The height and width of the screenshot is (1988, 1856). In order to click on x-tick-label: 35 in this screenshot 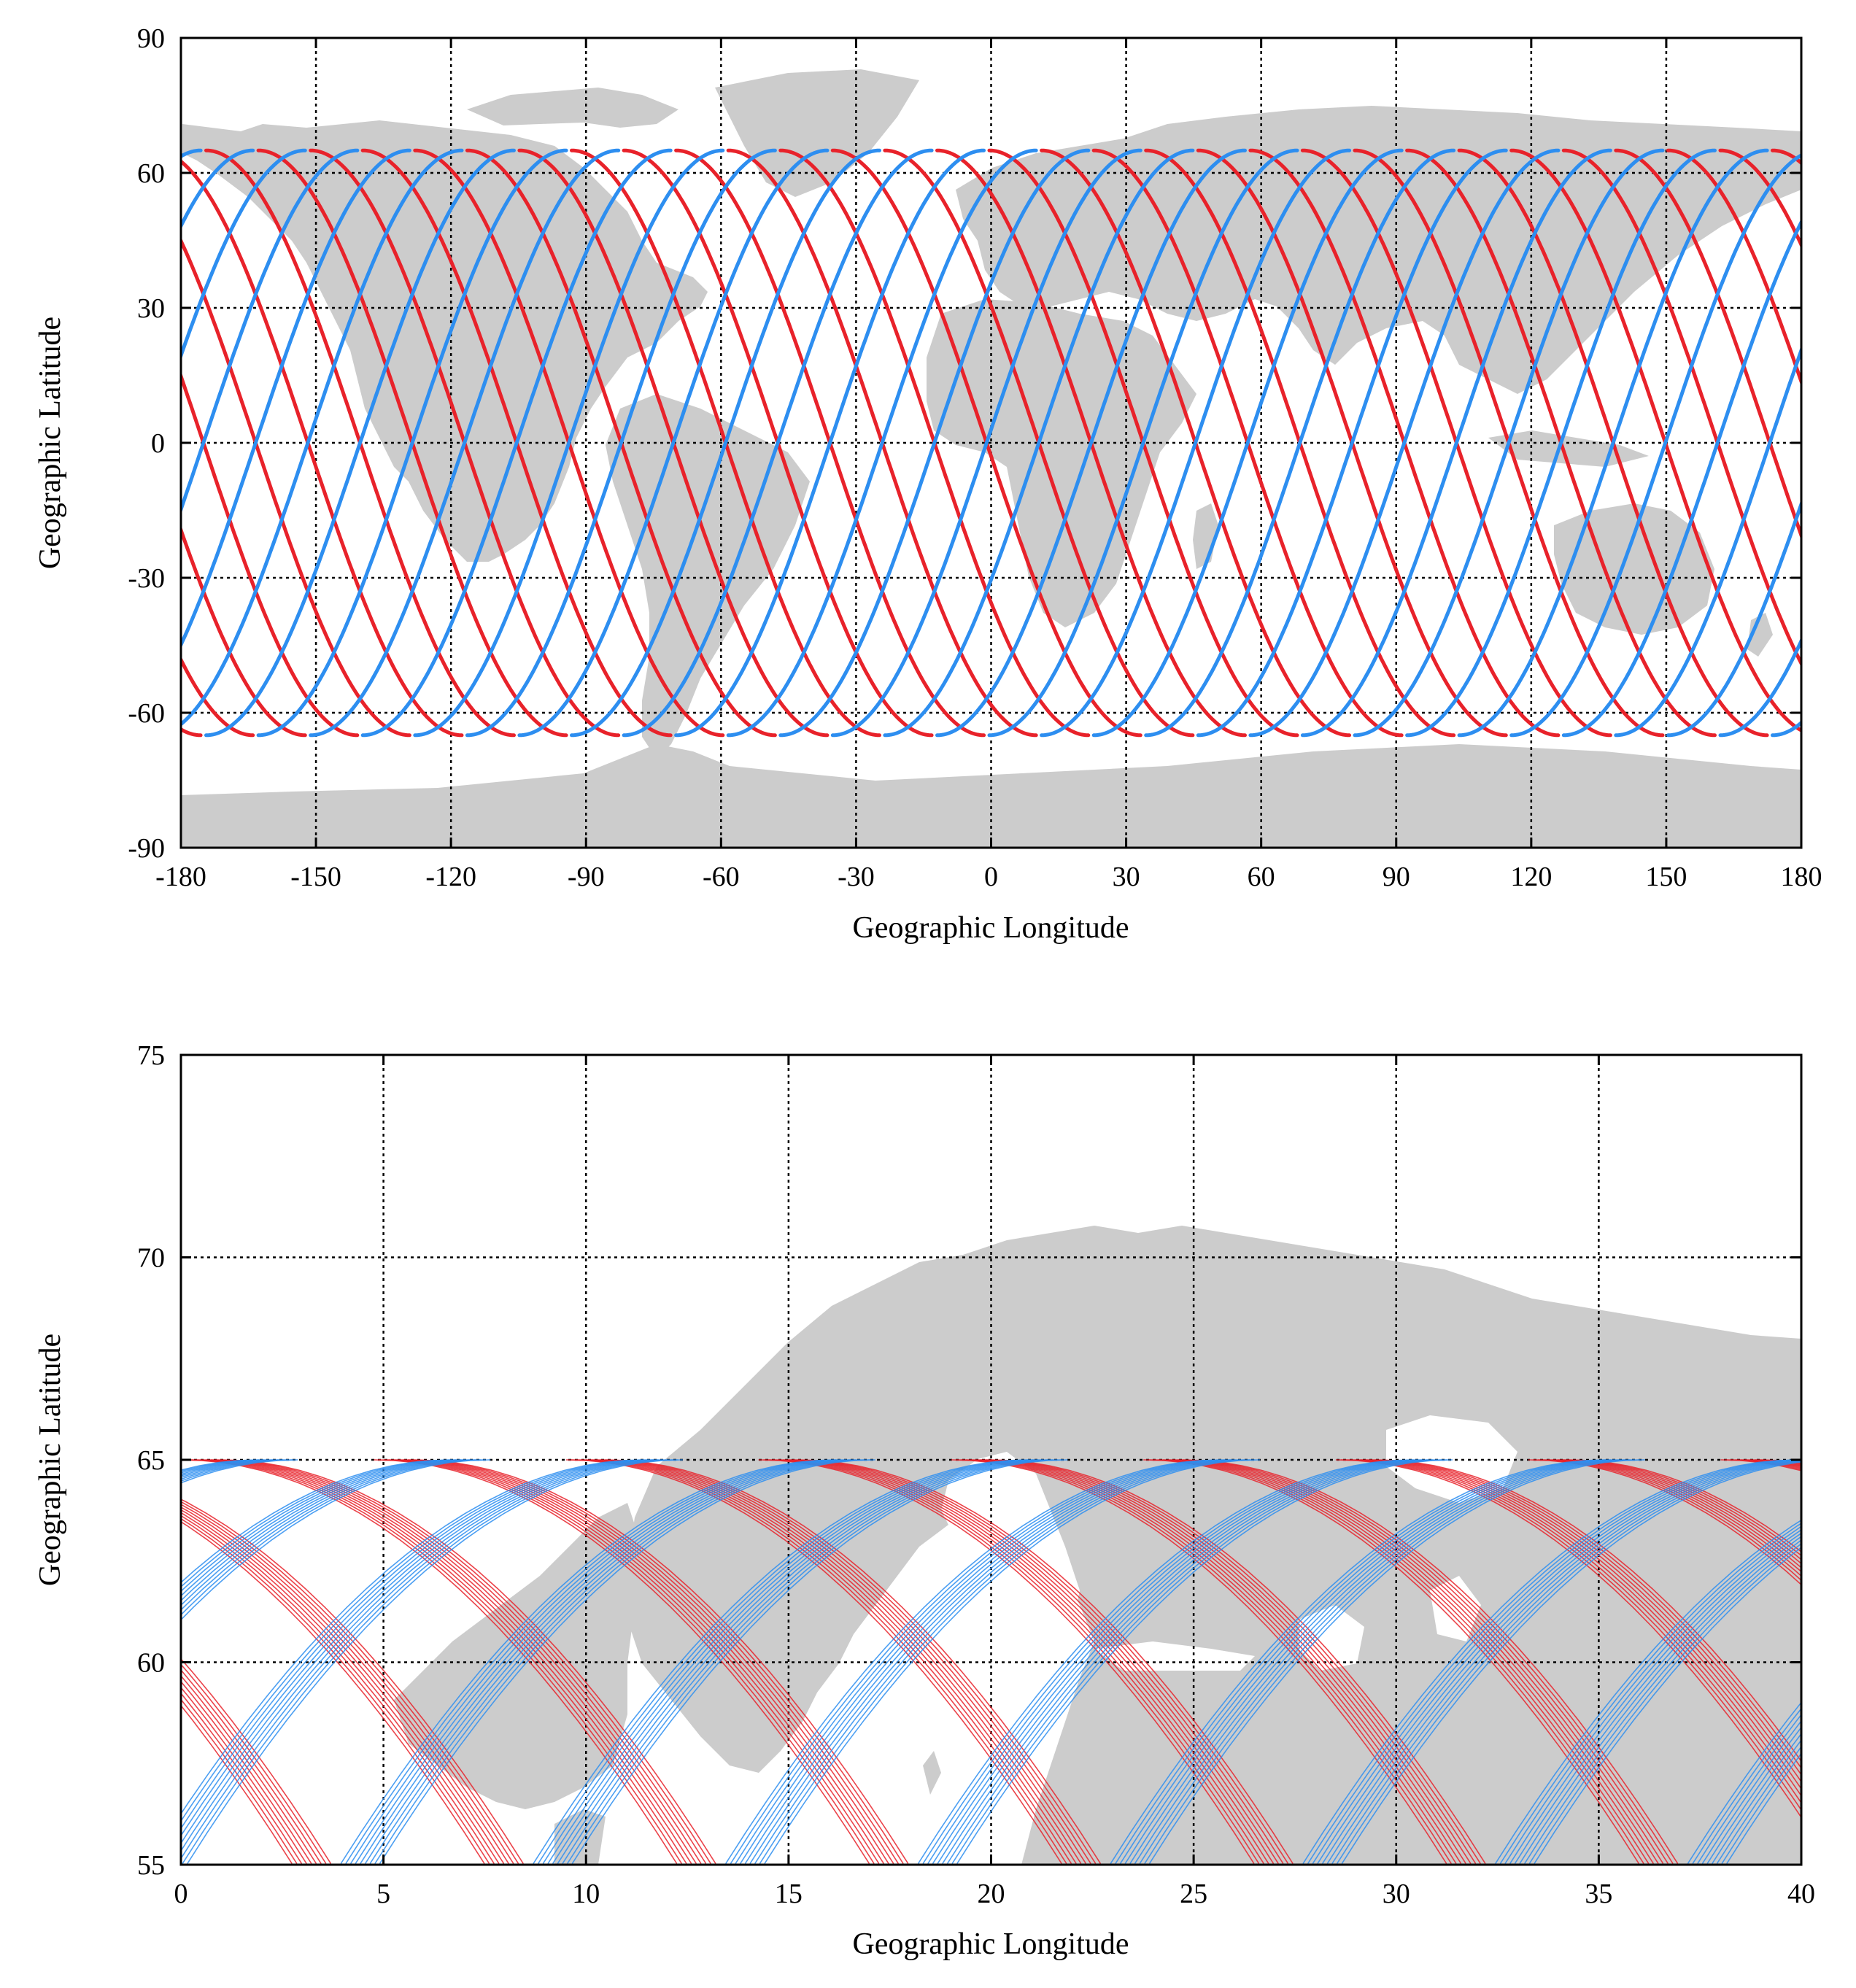, I will do `click(1598, 1894)`.